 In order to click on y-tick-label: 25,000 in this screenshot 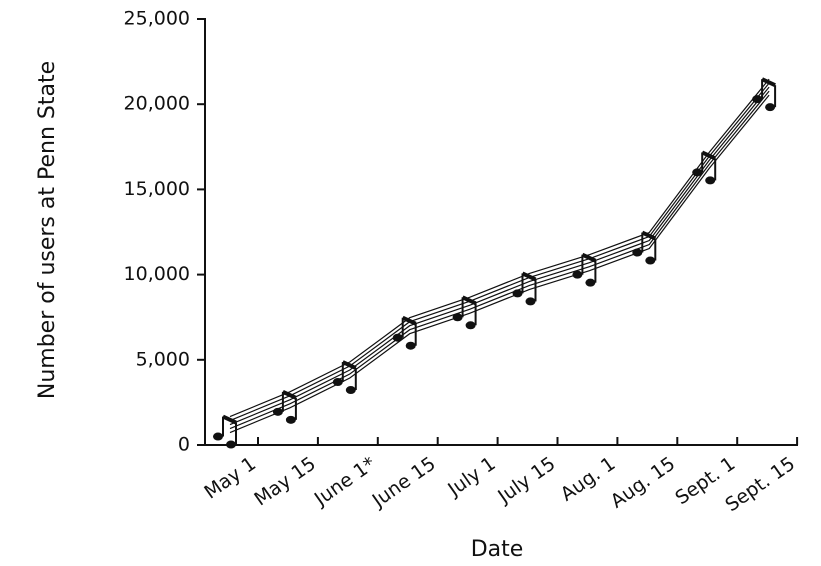, I will do `click(157, 19)`.